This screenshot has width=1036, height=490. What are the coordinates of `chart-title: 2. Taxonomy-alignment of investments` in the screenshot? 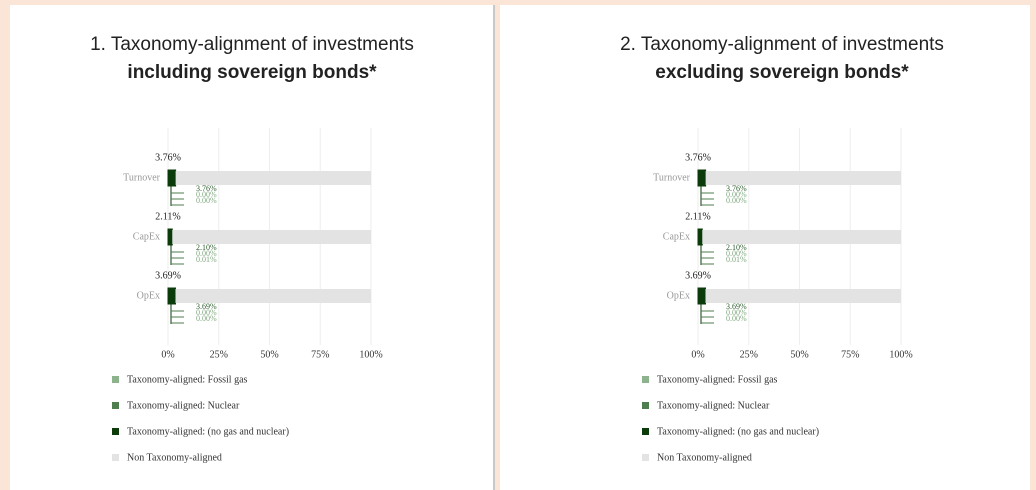 It's located at (782, 44).